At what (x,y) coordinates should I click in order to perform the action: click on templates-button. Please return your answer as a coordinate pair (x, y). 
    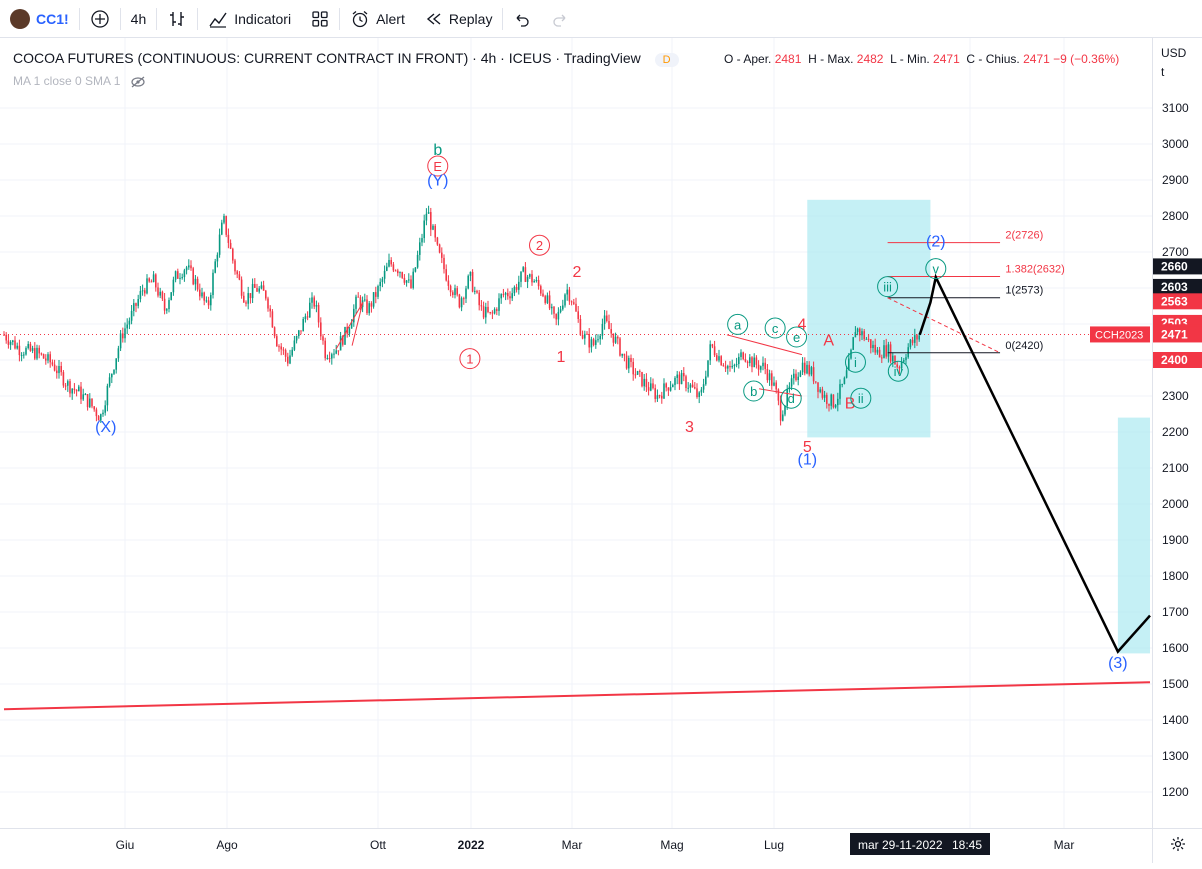
    Looking at the image, I should click on (320, 19).